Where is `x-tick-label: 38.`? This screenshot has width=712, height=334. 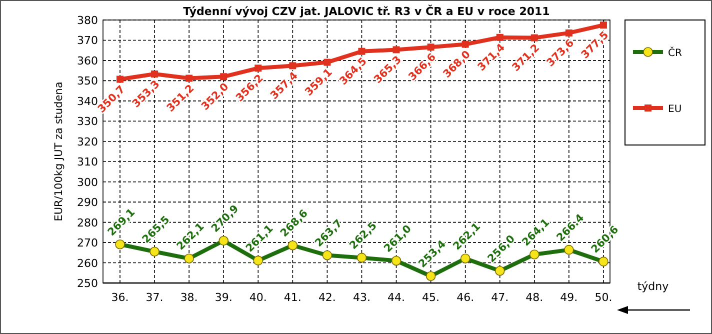
x-tick-label: 38. is located at coordinates (189, 297).